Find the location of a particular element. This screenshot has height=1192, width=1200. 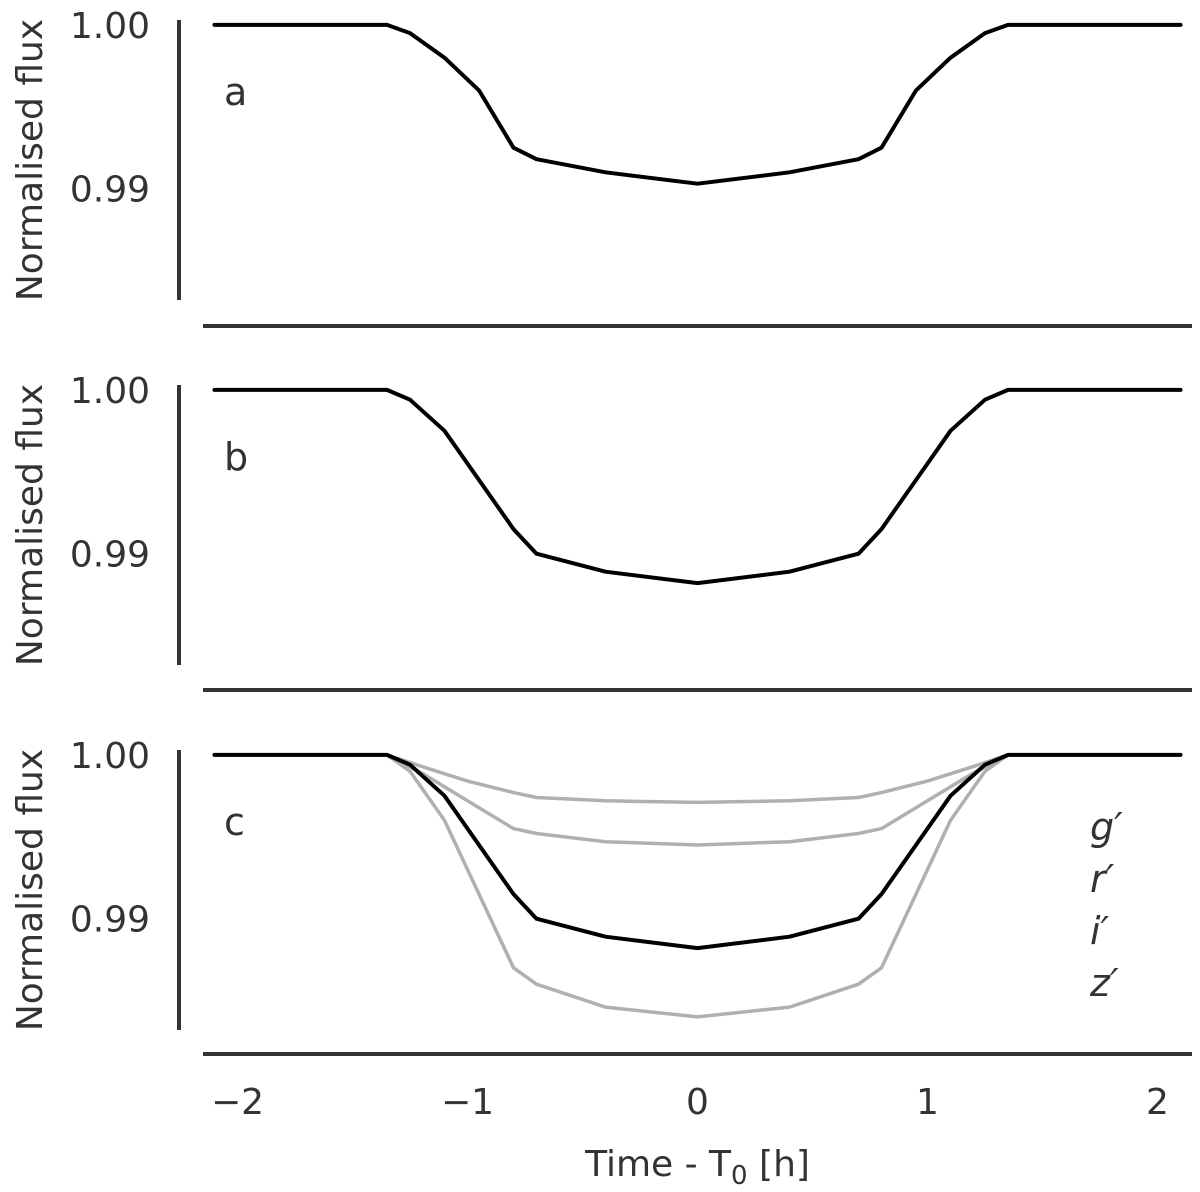

band-label: r′ is located at coordinates (1102, 879).